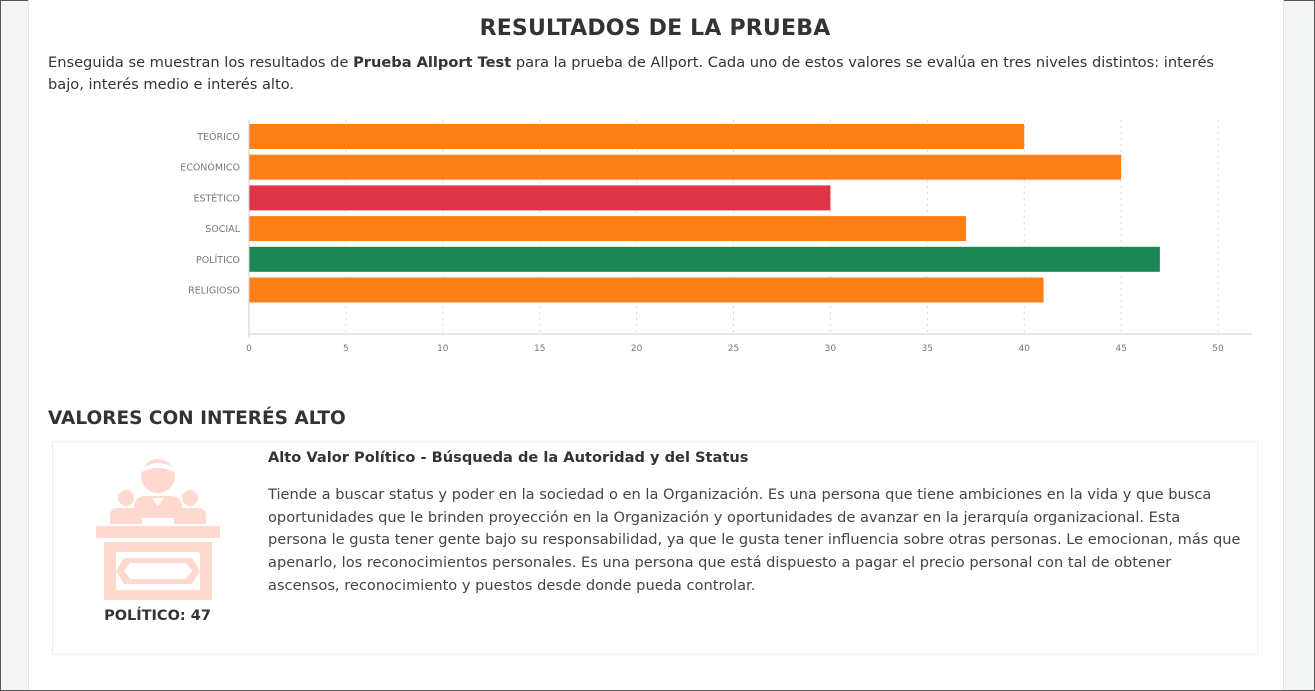 The height and width of the screenshot is (691, 1315). I want to click on category-label: TEÓRICO, so click(218, 137).